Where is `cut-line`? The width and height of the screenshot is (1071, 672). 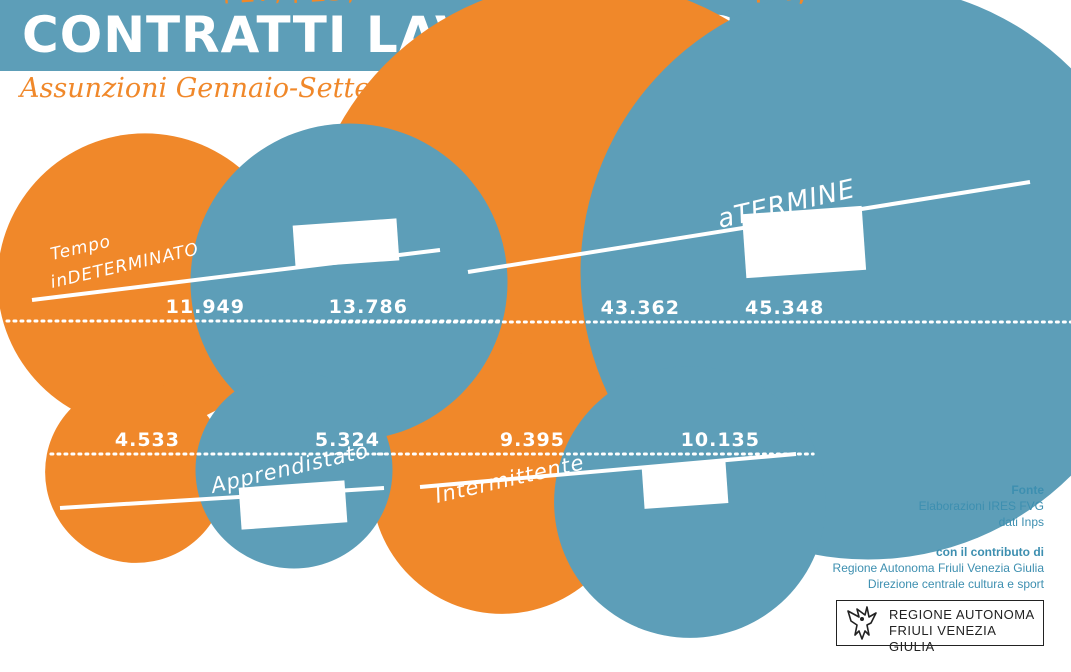
cut-line is located at coordinates (608, 470).